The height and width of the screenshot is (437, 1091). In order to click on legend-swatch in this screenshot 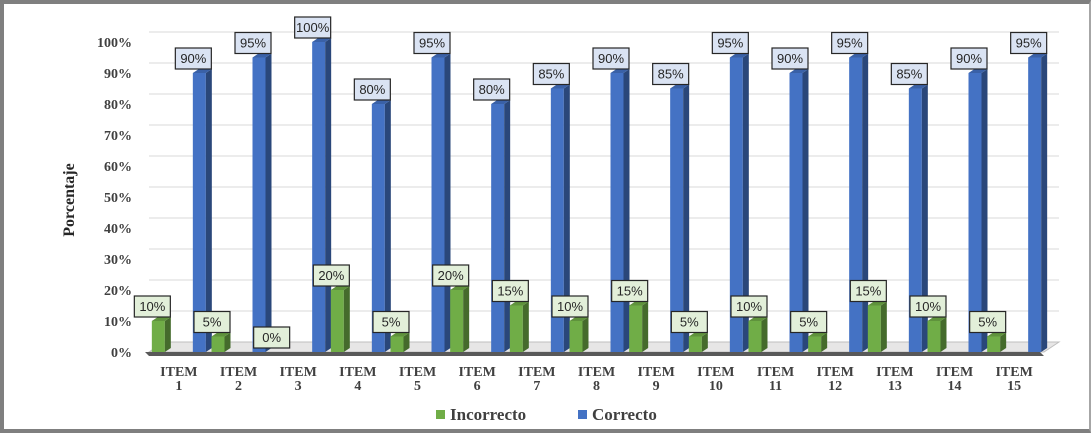, I will do `click(582, 414)`.